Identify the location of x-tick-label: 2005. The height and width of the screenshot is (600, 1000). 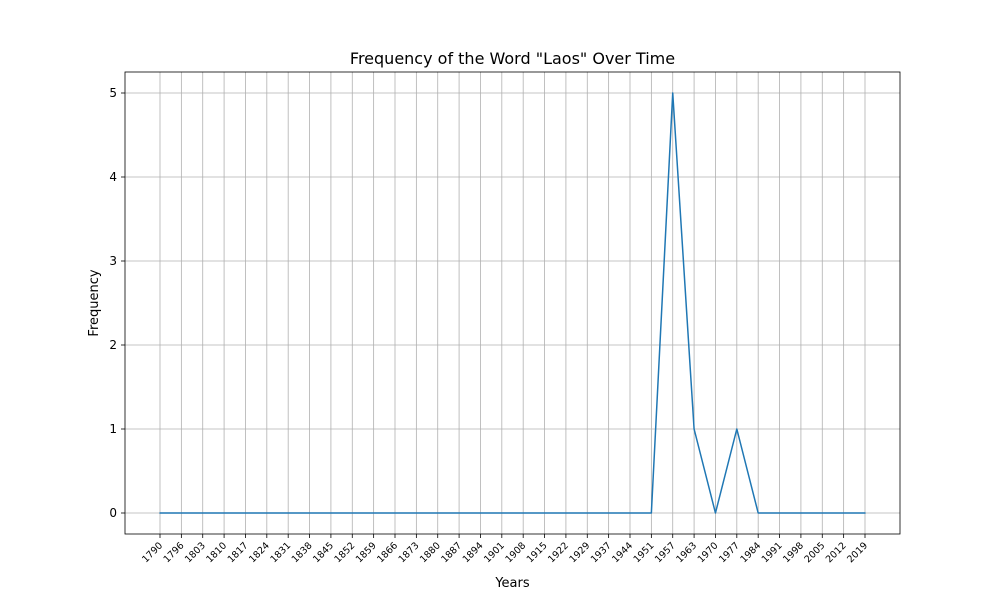
(815, 552).